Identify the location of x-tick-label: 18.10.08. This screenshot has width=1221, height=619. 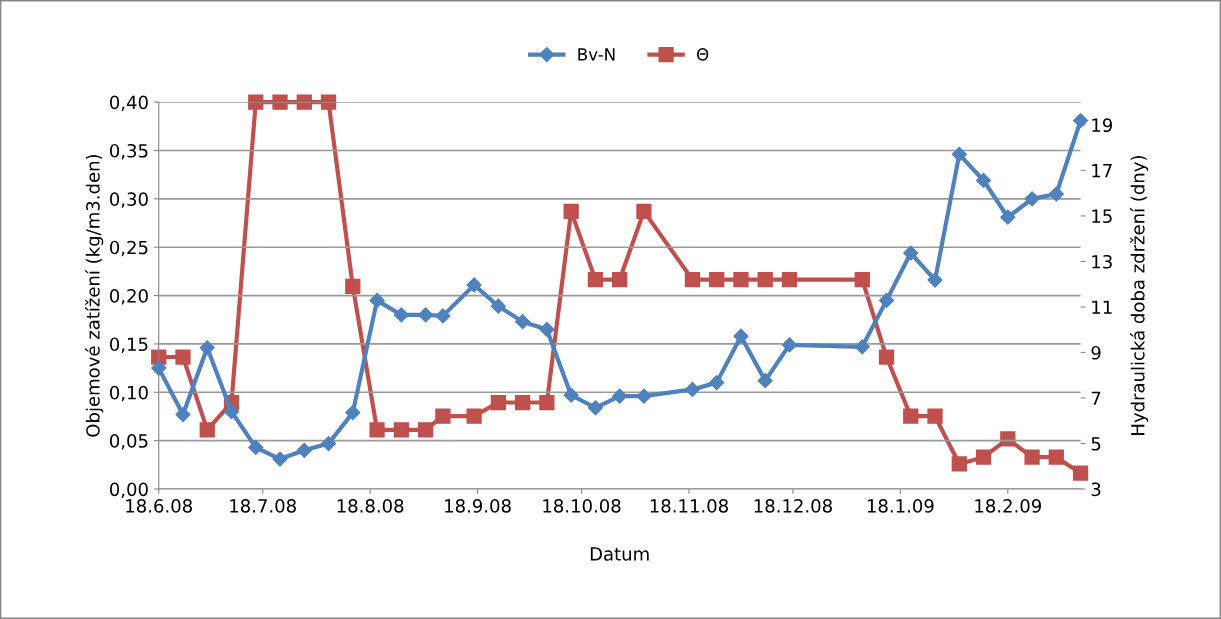
(582, 506).